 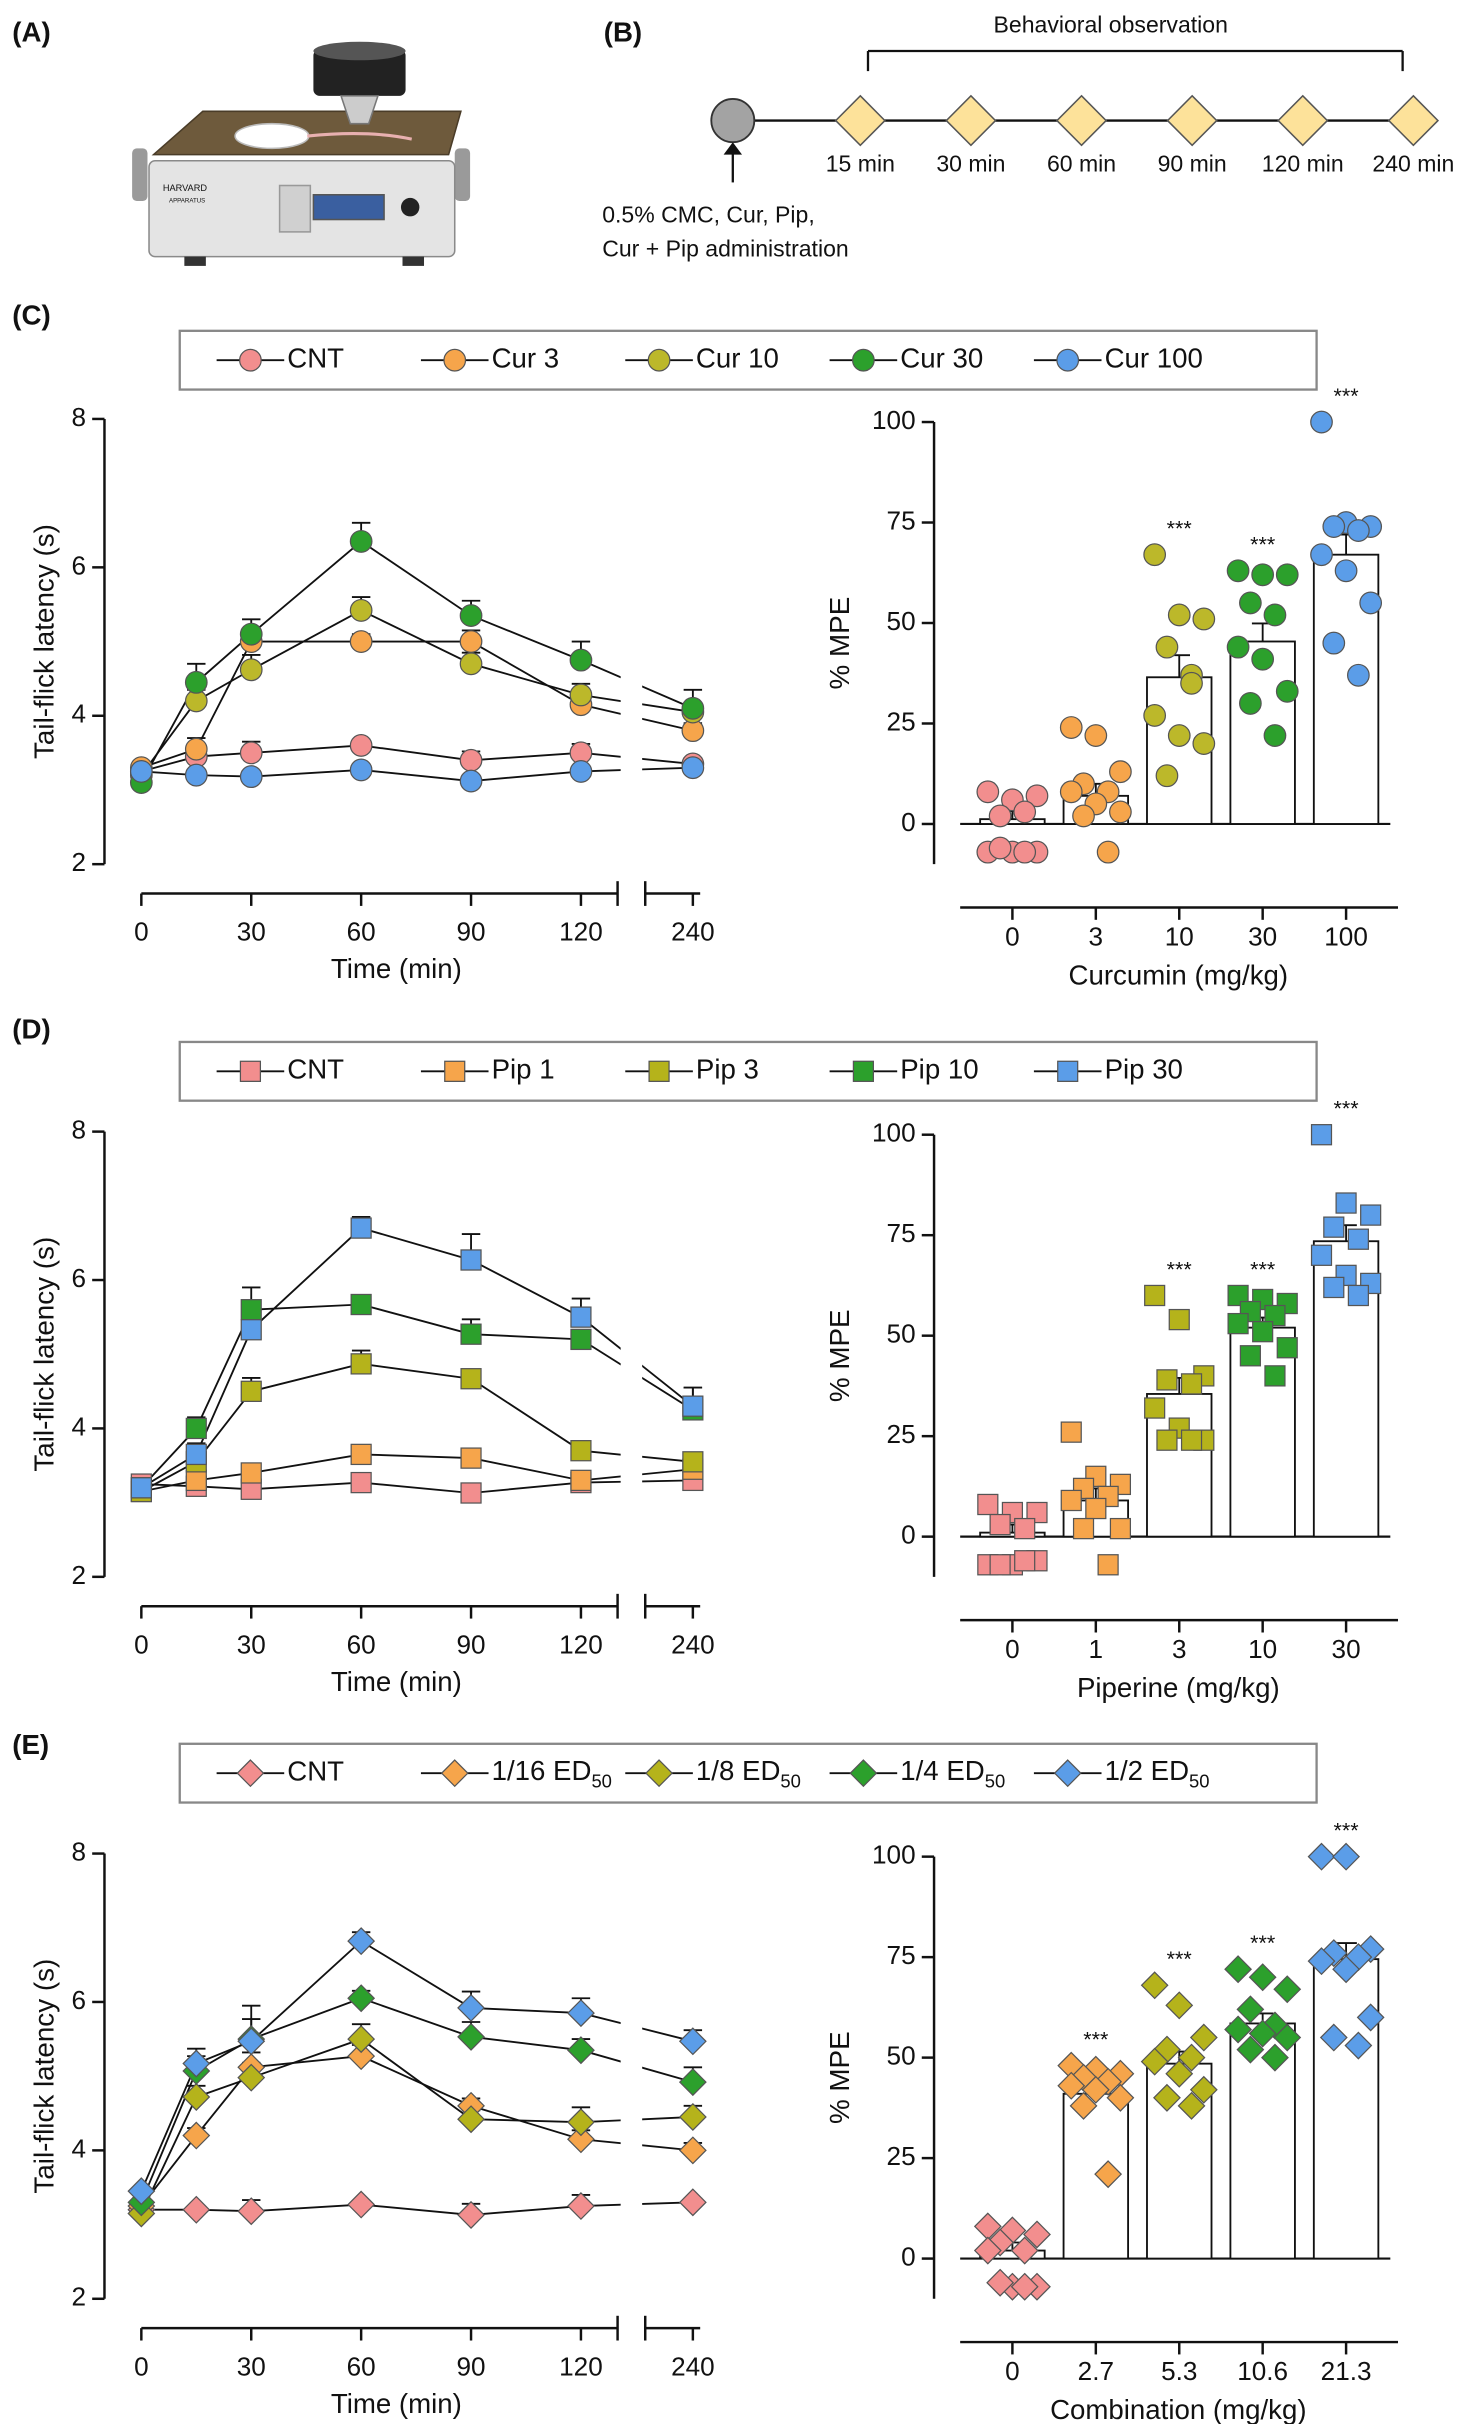 What do you see at coordinates (733, 148) in the screenshot?
I see `arrow-head` at bounding box center [733, 148].